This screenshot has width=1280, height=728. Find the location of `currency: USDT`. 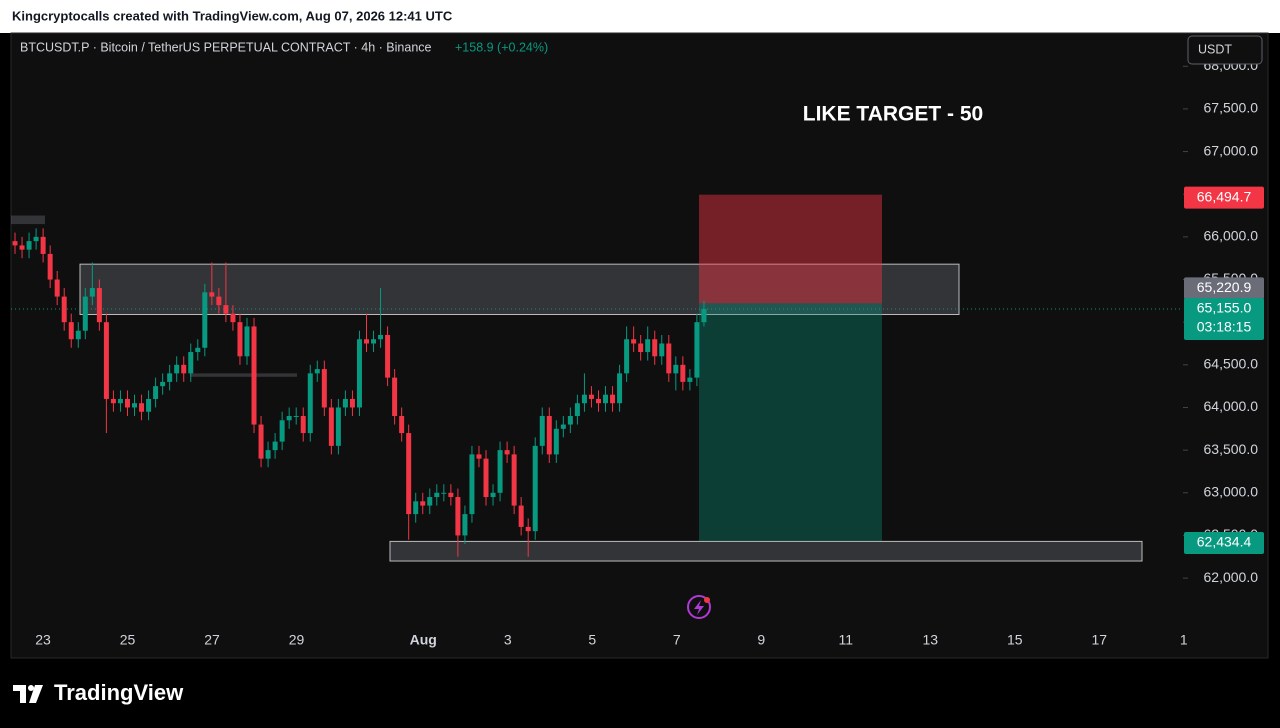

currency: USDT is located at coordinates (1215, 49).